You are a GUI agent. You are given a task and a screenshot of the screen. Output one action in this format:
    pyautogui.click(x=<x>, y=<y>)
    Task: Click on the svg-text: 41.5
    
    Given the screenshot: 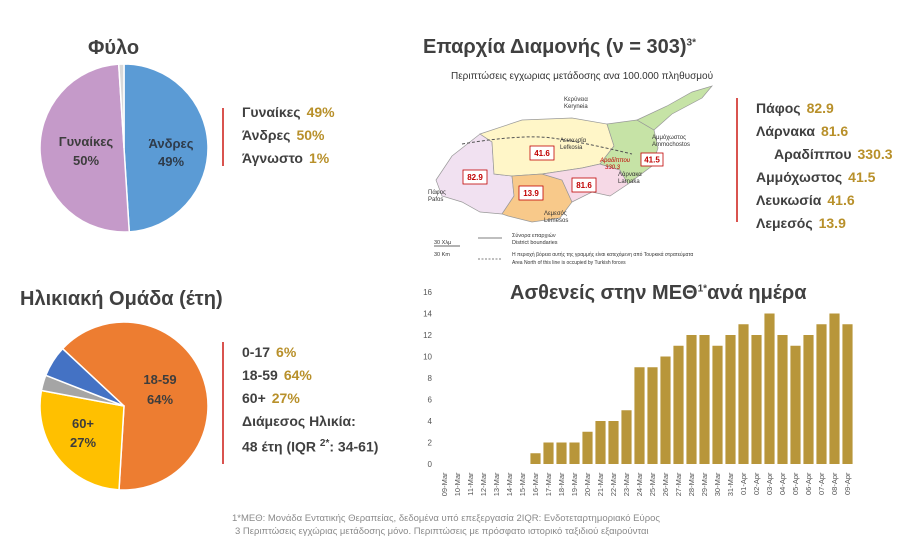 What is the action you would take?
    pyautogui.click(x=652, y=160)
    